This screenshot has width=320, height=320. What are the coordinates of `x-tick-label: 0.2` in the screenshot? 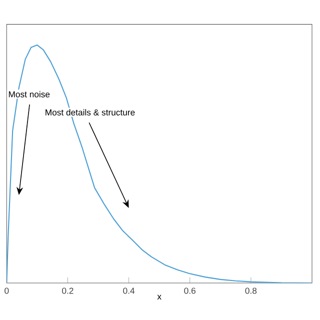 It's located at (68, 291).